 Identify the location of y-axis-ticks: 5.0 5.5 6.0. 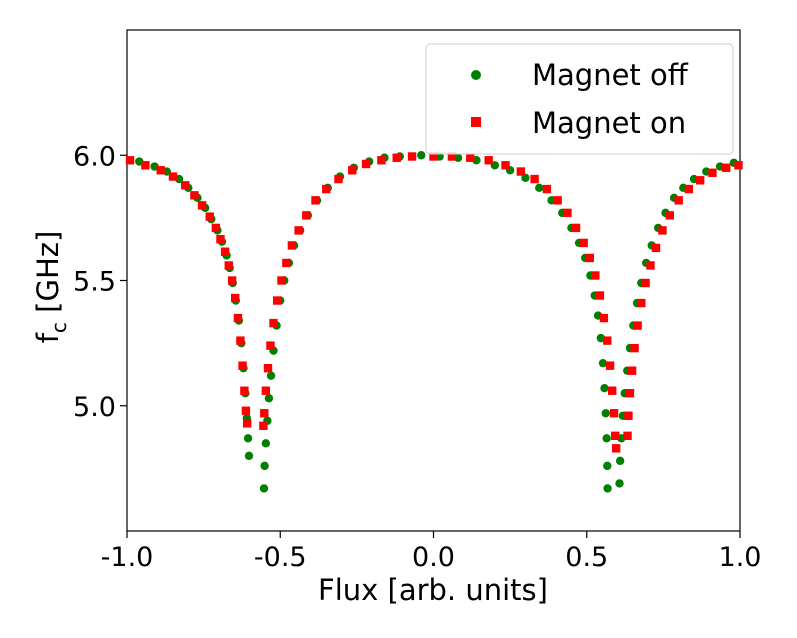
(100, 282).